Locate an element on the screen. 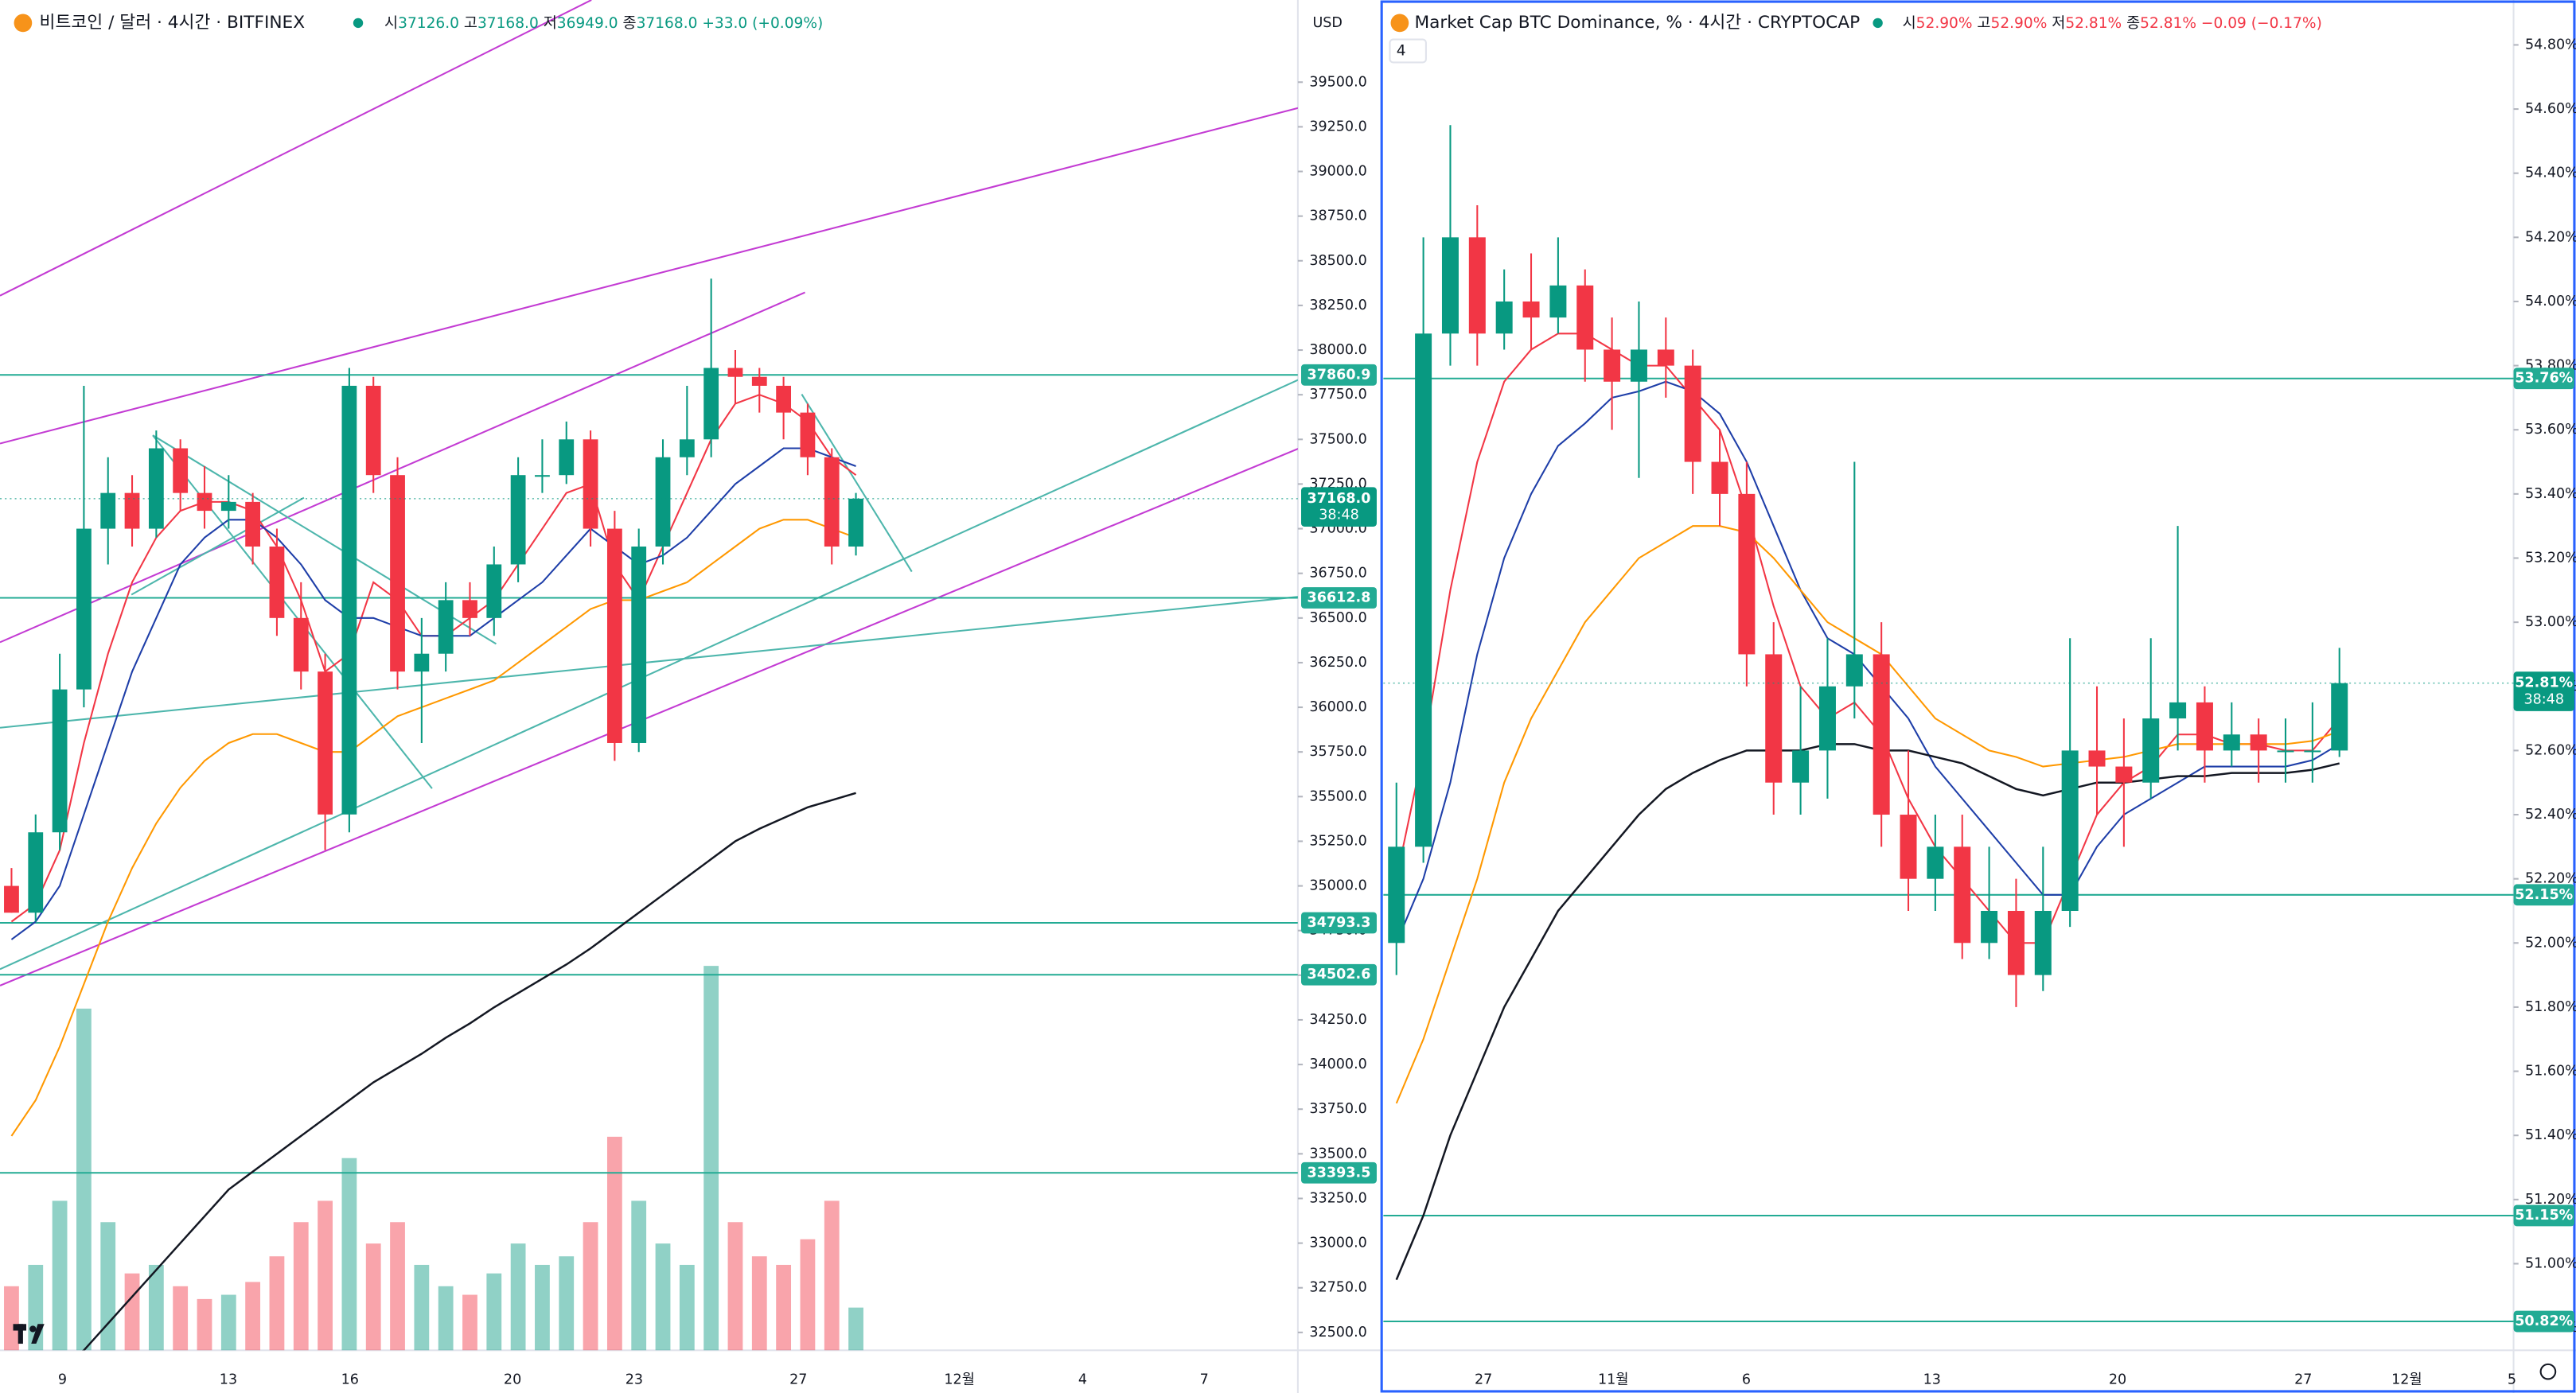  y-tick-label: 38000.0 is located at coordinates (1337, 350).